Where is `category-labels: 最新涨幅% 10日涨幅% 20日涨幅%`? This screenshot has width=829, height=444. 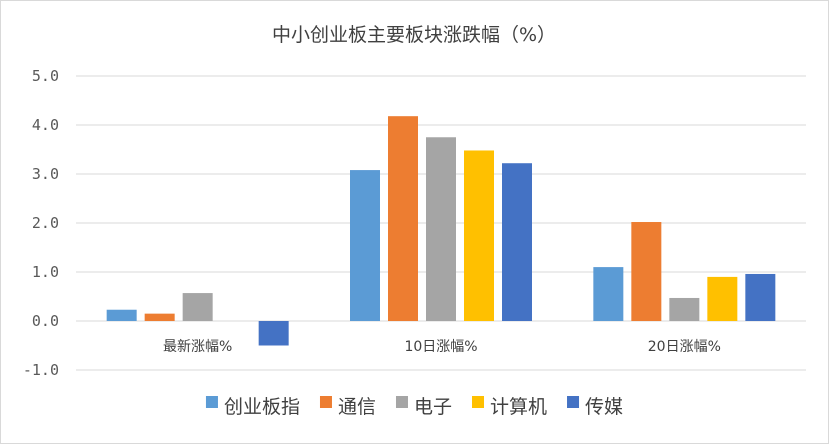 category-labels: 最新涨幅% 10日涨幅% 20日涨幅% is located at coordinates (442, 347).